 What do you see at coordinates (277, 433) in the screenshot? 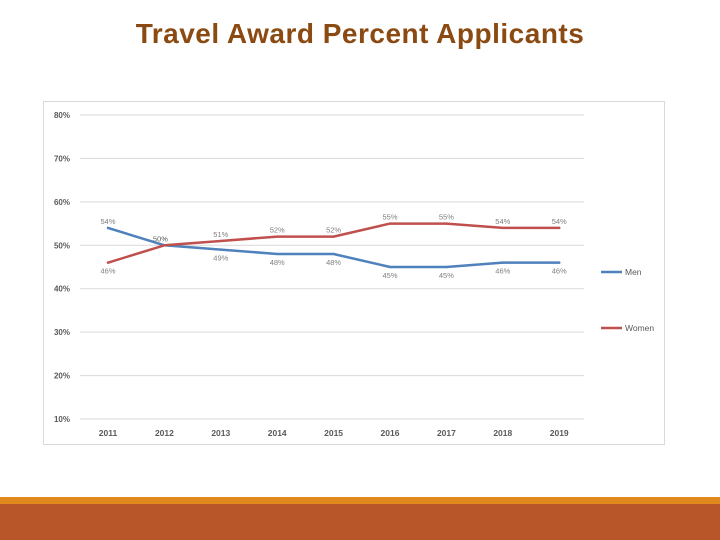
I see `x-tick-label: 2014` at bounding box center [277, 433].